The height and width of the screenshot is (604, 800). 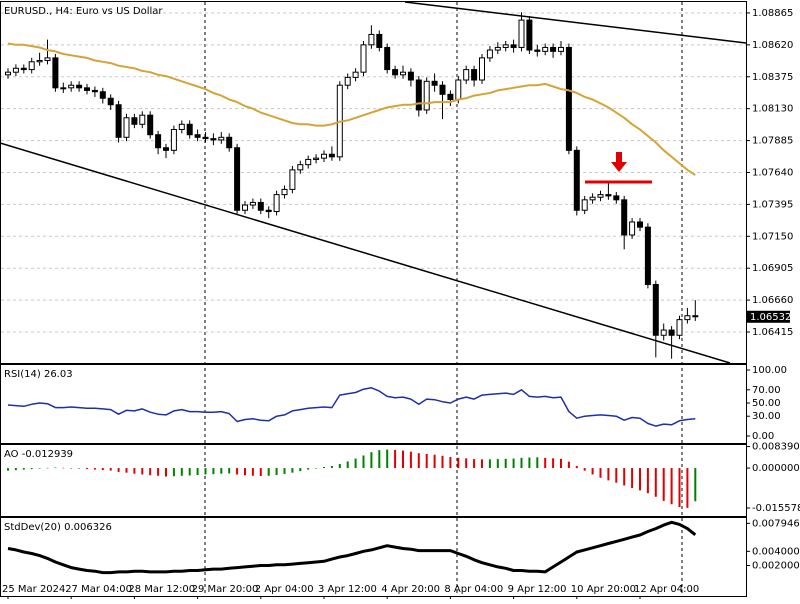 I want to click on y-tick-label: 1.07395, so click(x=772, y=204).